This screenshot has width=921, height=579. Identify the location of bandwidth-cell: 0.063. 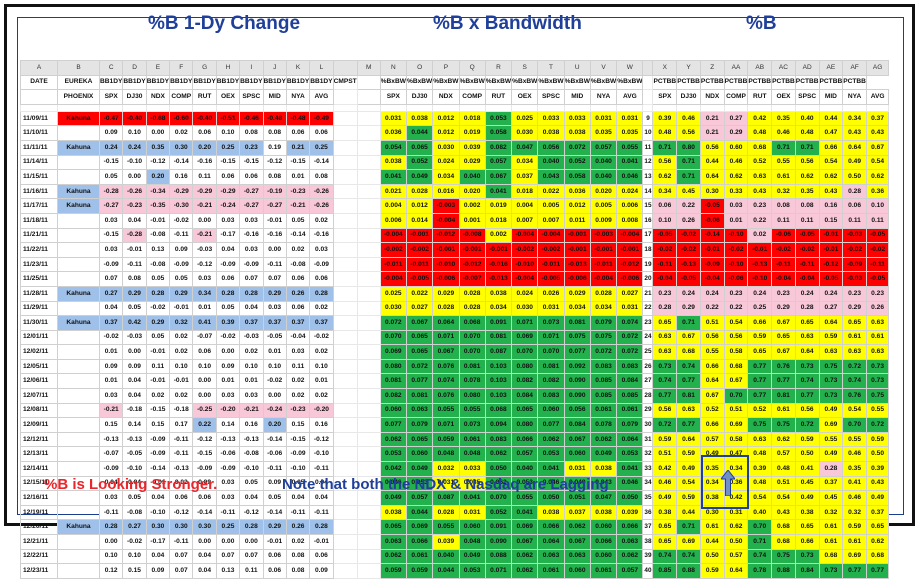
(551, 556).